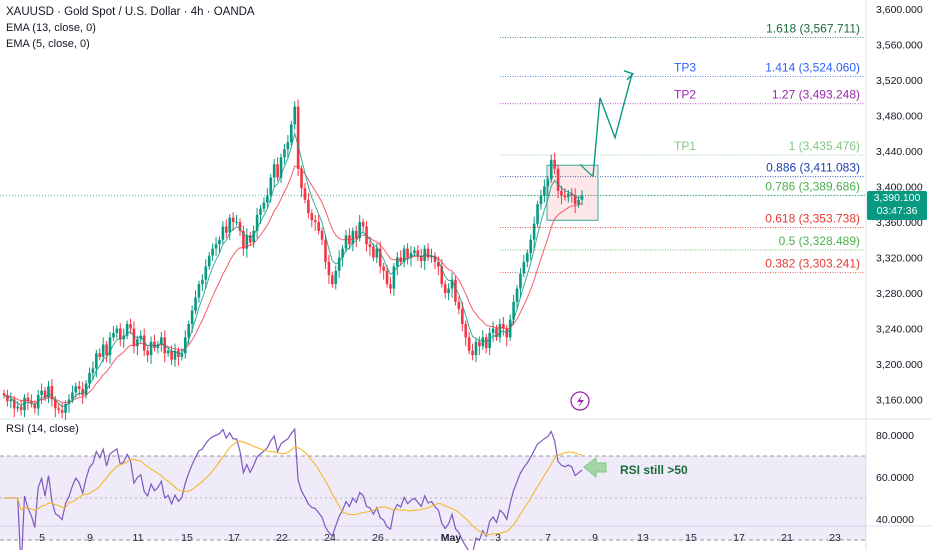 Image resolution: width=932 pixels, height=555 pixels. I want to click on rsi-annotation-arrow, so click(595, 468).